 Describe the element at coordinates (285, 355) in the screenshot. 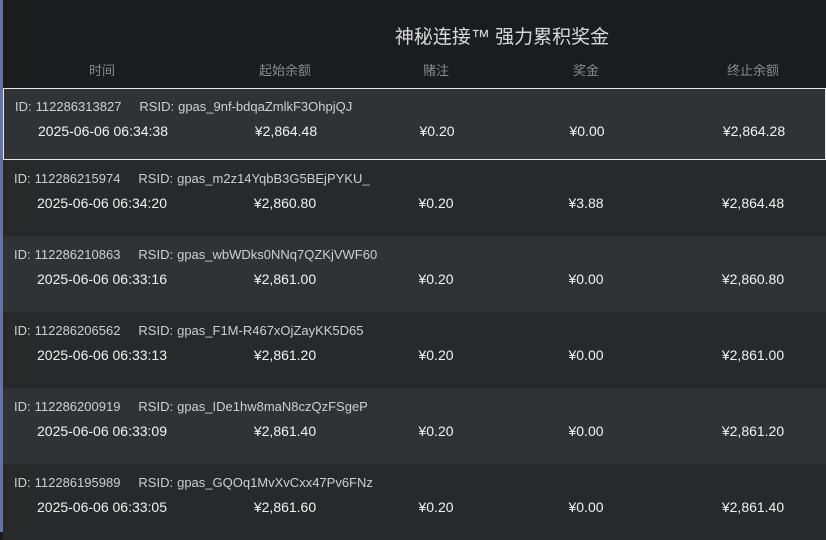

I see `row-start-balance: ¥2,861.20` at that location.